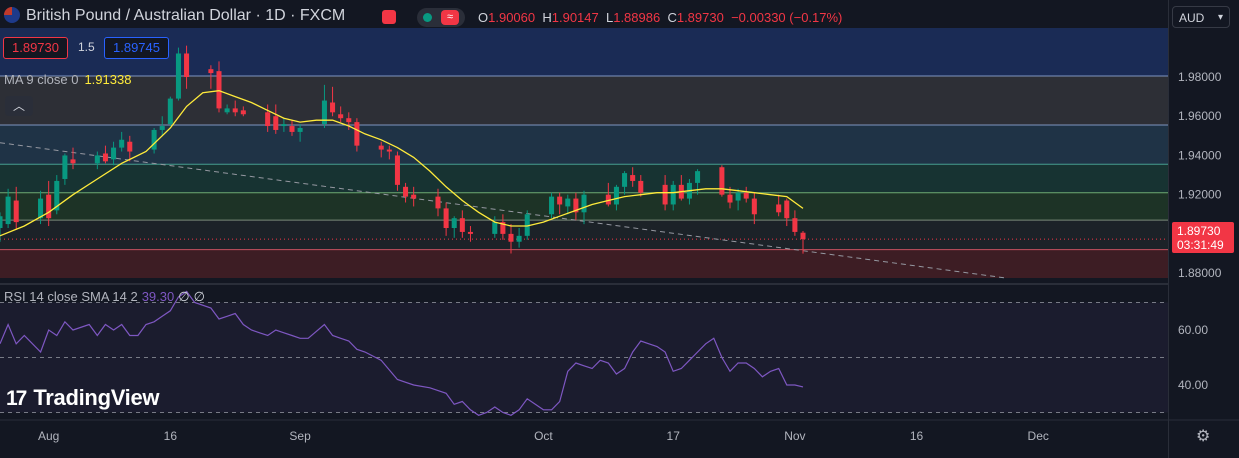 Image resolution: width=1239 pixels, height=458 pixels. What do you see at coordinates (512, 17) in the screenshot?
I see `open-value: 1.90060` at bounding box center [512, 17].